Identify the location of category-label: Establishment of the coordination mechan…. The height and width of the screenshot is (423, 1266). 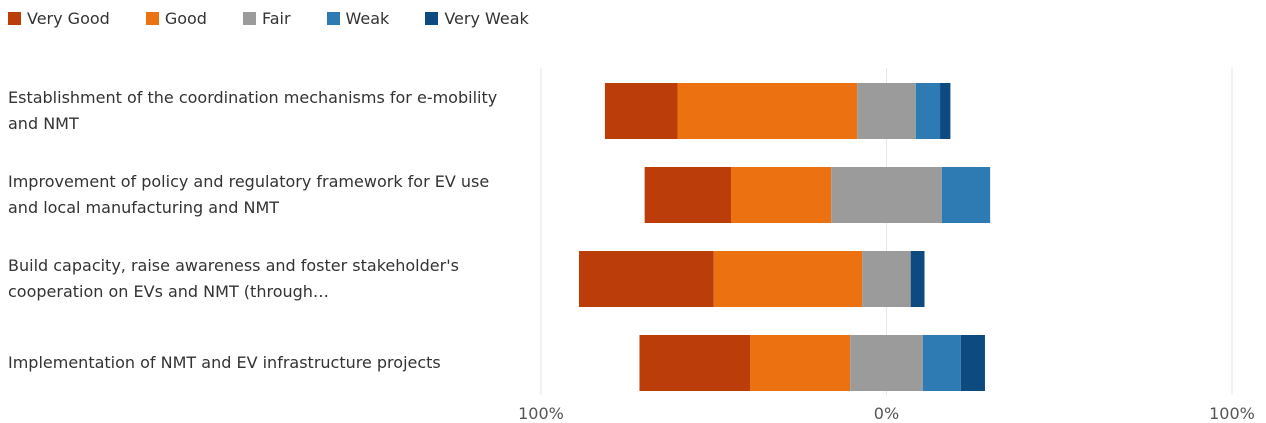
(253, 110).